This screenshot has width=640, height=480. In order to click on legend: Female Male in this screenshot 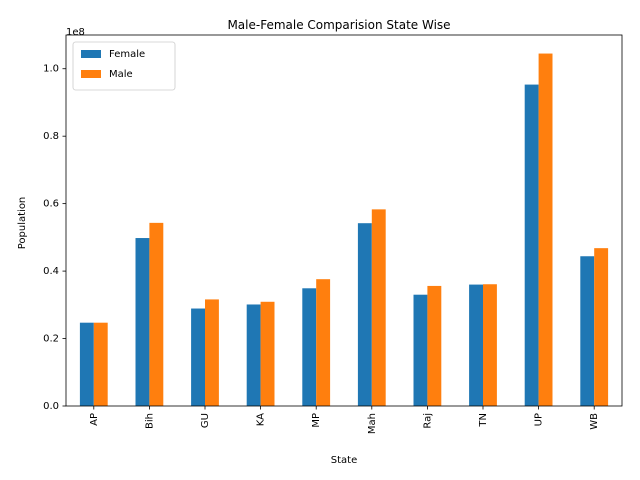, I will do `click(124, 66)`.